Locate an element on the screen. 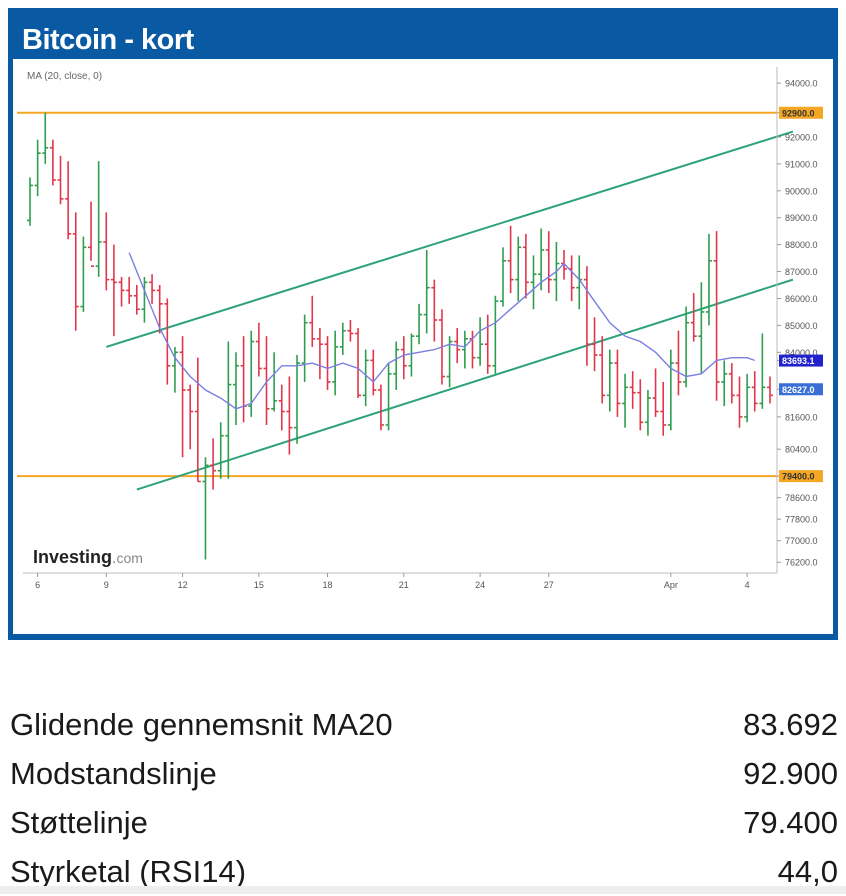 This screenshot has width=846, height=896. resistance-tag: 92900.0 is located at coordinates (801, 112).